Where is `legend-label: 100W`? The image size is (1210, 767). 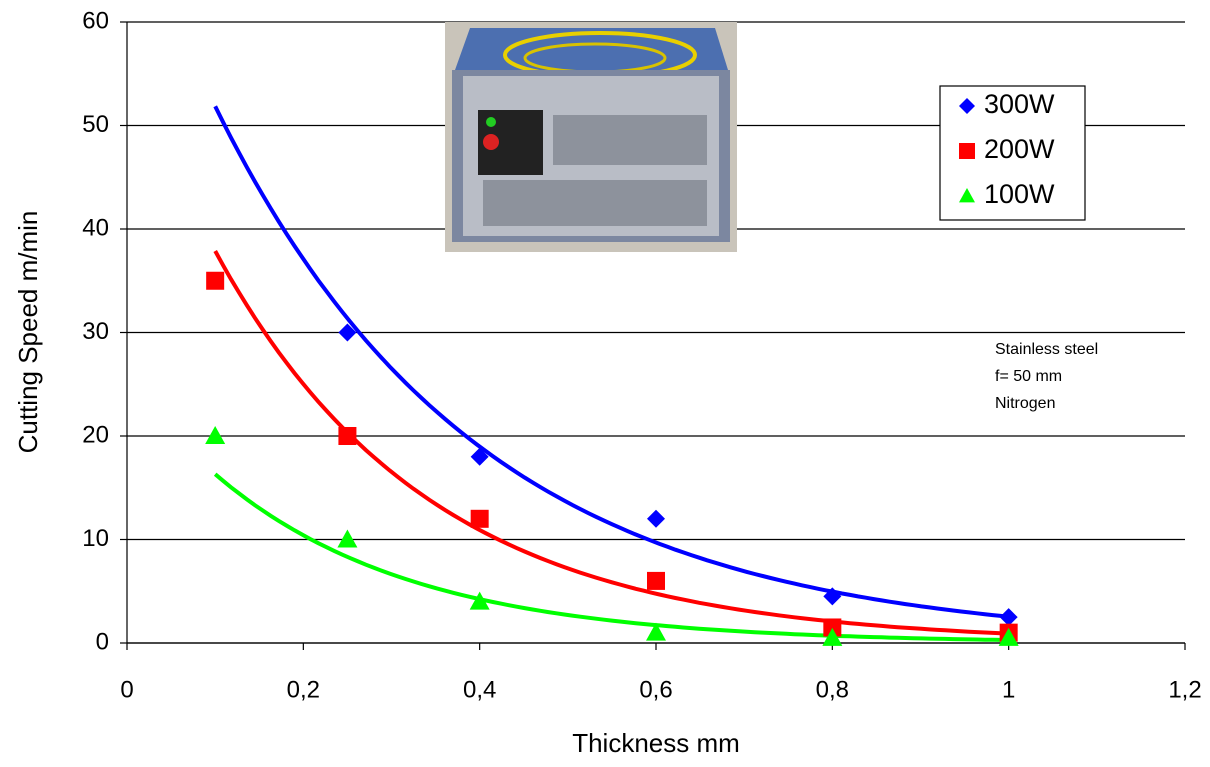
legend-label: 100W is located at coordinates (1019, 194).